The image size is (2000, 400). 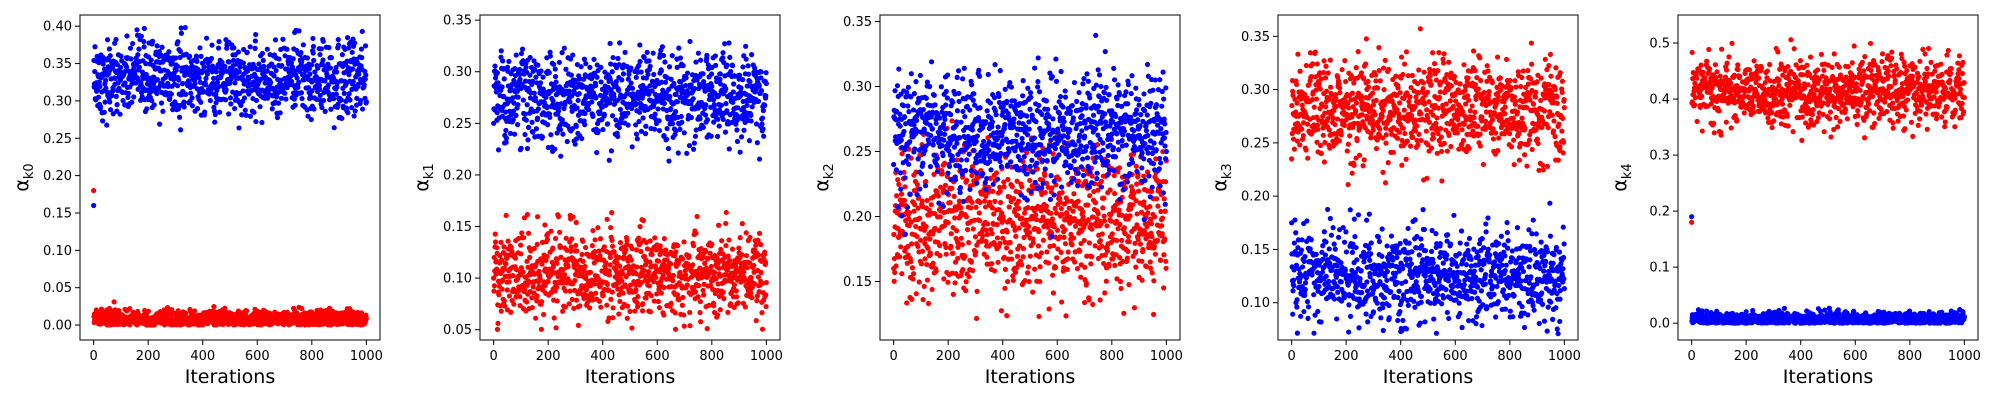 I want to click on x-tick-label: 400, so click(x=602, y=356).